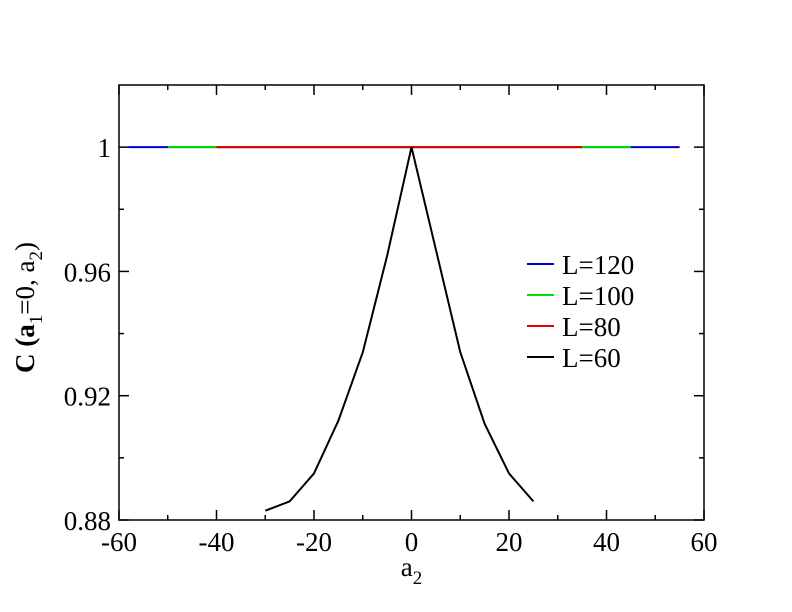 The height and width of the screenshot is (612, 792). I want to click on y-axis-label: C (a1=0, a2), so click(28, 307).